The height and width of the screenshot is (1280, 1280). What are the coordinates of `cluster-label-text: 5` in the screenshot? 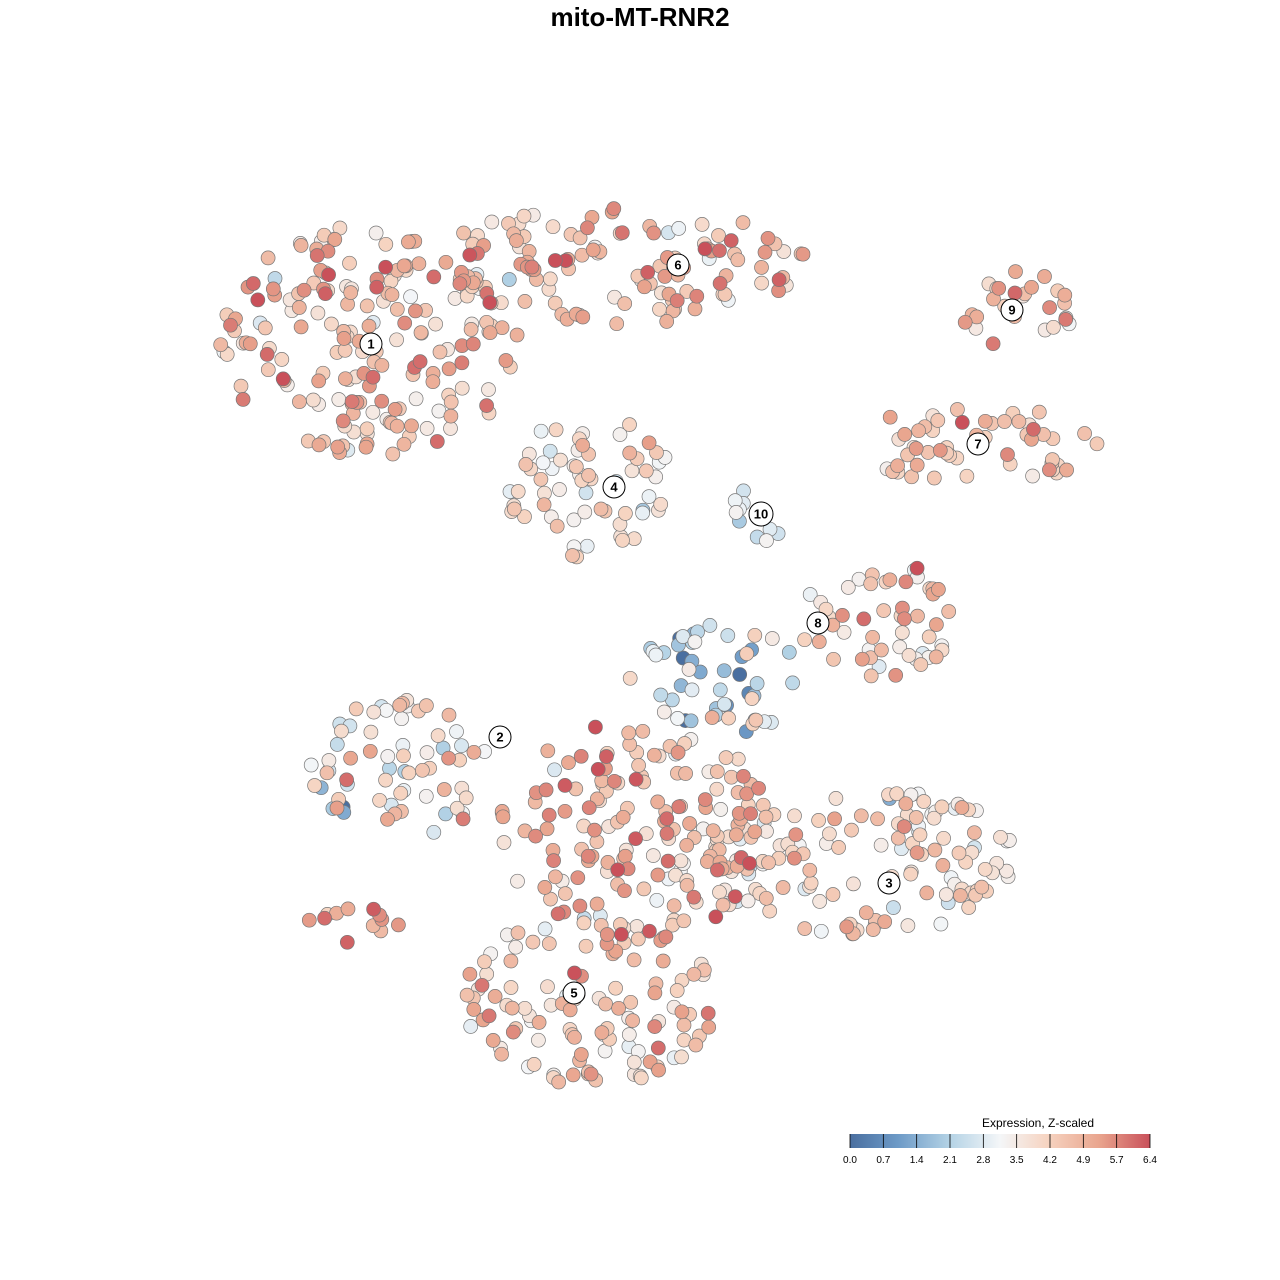 It's located at (573, 993).